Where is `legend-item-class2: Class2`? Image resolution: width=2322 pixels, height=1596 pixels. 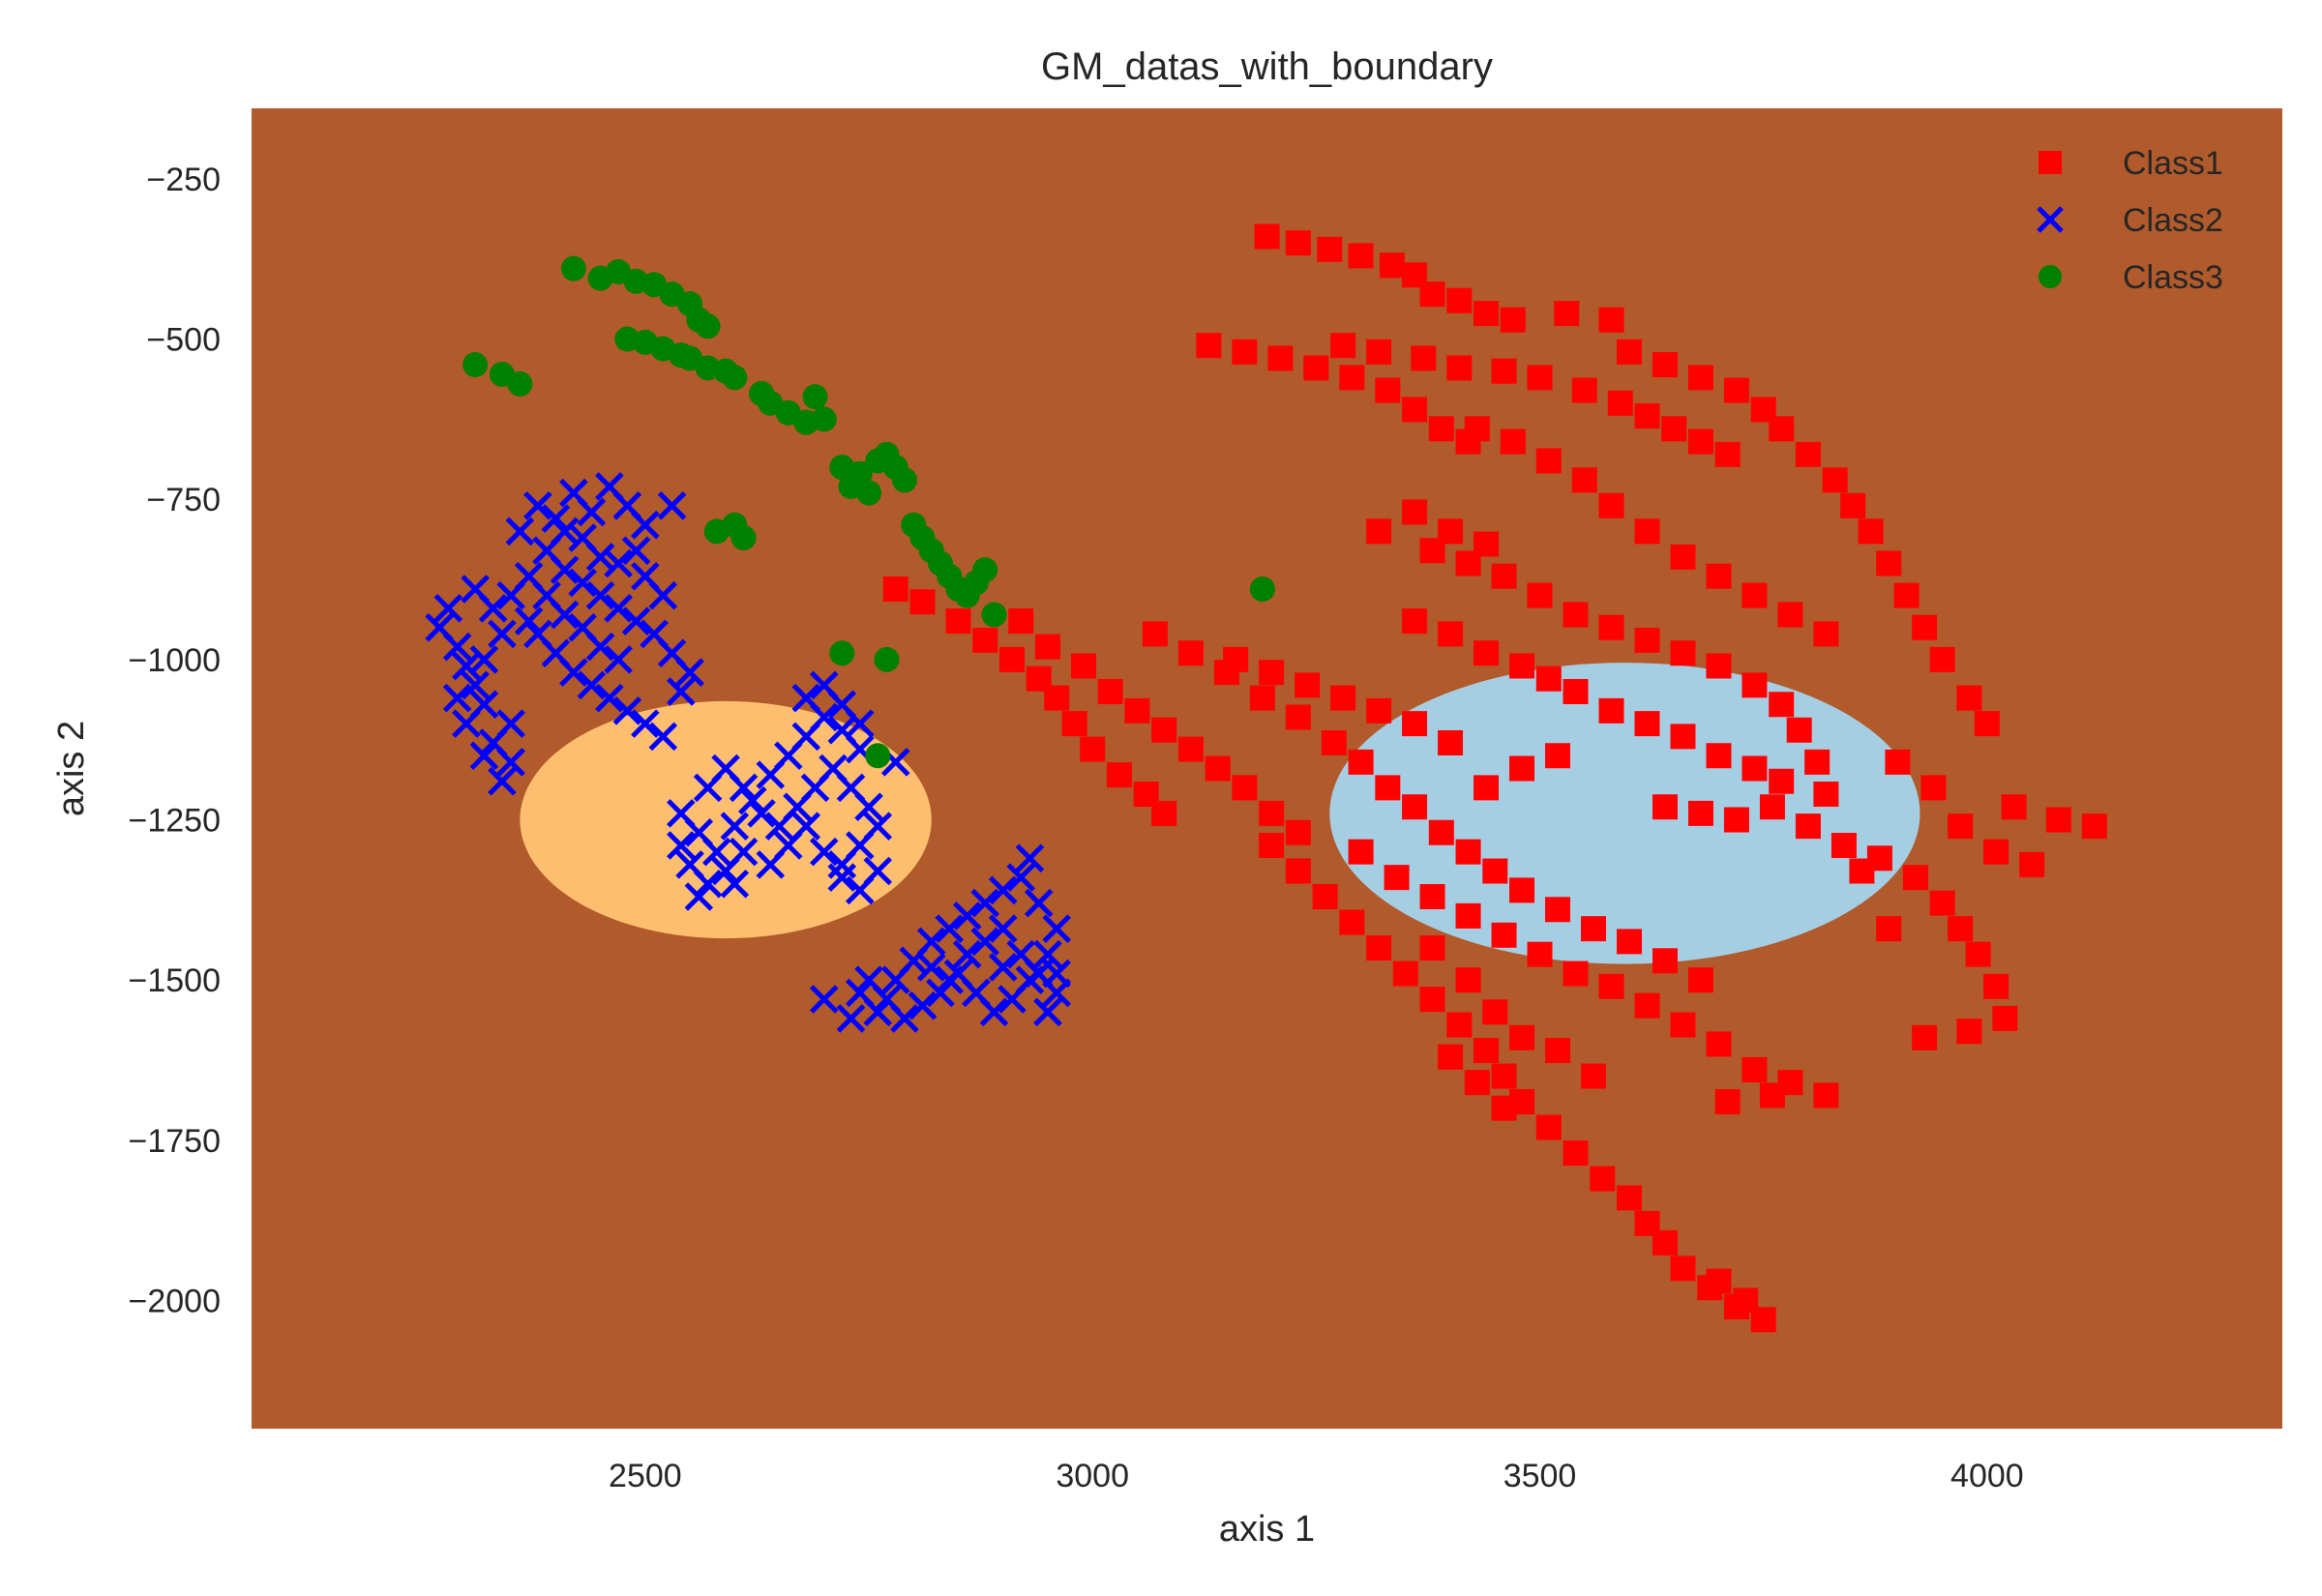
legend-item-class2: Class2 is located at coordinates (2130, 220).